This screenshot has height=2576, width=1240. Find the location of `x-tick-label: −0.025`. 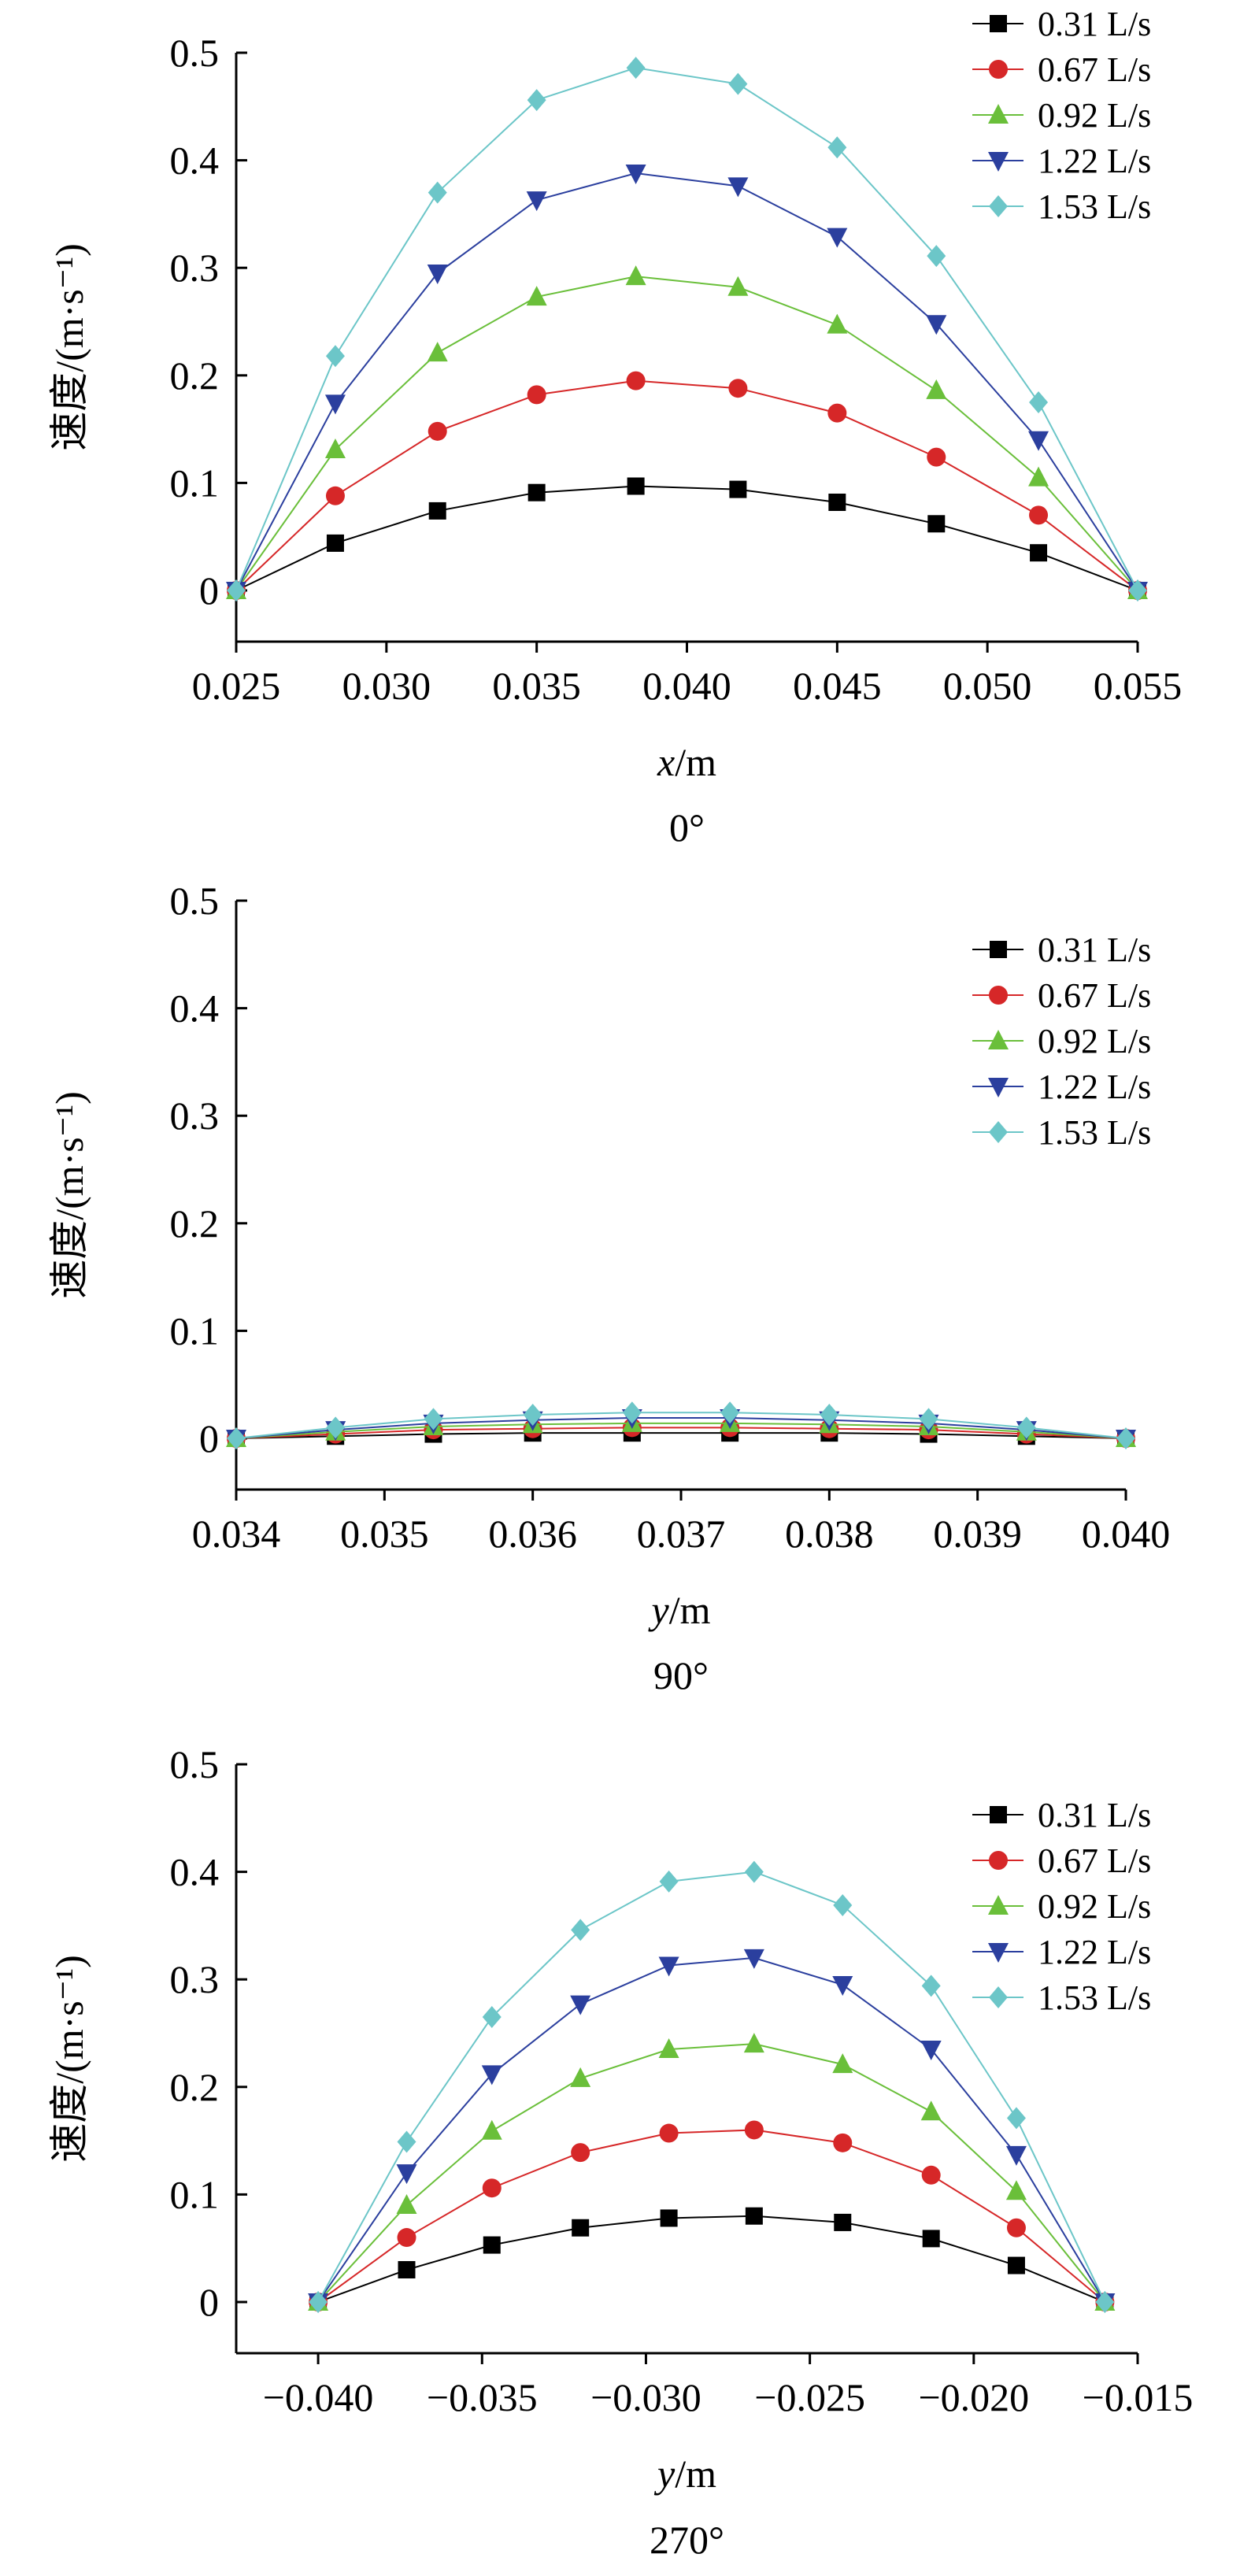

x-tick-label: −0.025 is located at coordinates (809, 2397).